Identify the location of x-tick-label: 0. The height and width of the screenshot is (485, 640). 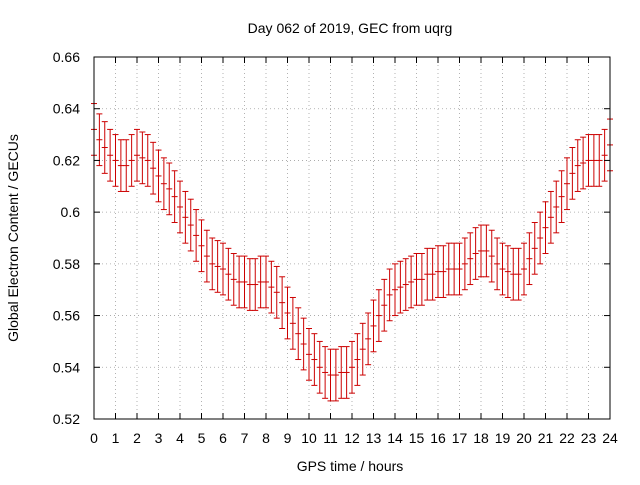
(94, 438).